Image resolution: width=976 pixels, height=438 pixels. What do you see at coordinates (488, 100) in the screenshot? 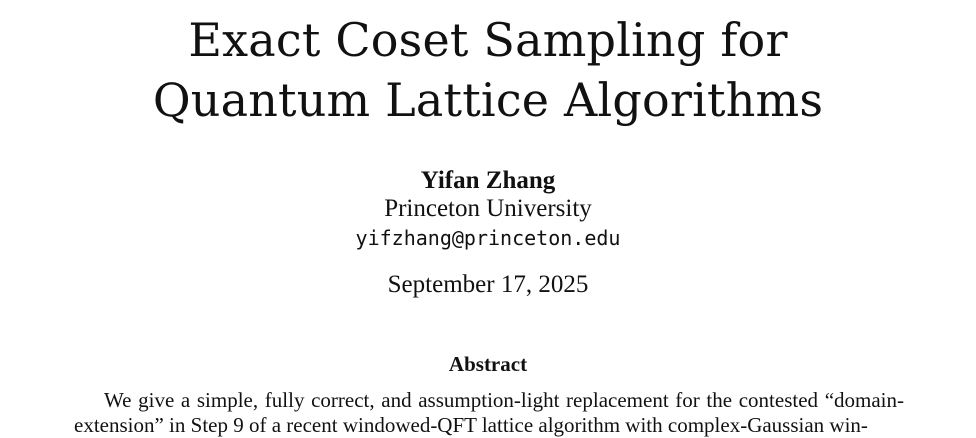
I see `paper-title-line-2: Quantum Lattice Algorithms` at bounding box center [488, 100].